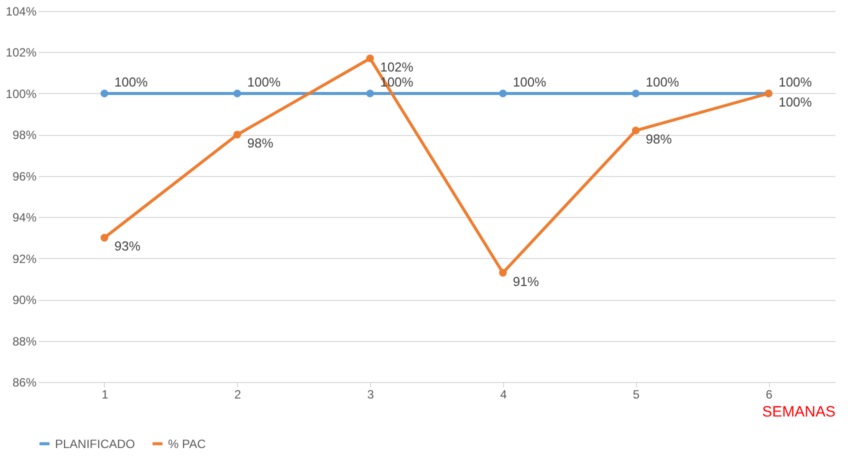 This screenshot has height=461, width=848. Describe the element at coordinates (187, 443) in the screenshot. I see `legend-label: % PAC` at that location.